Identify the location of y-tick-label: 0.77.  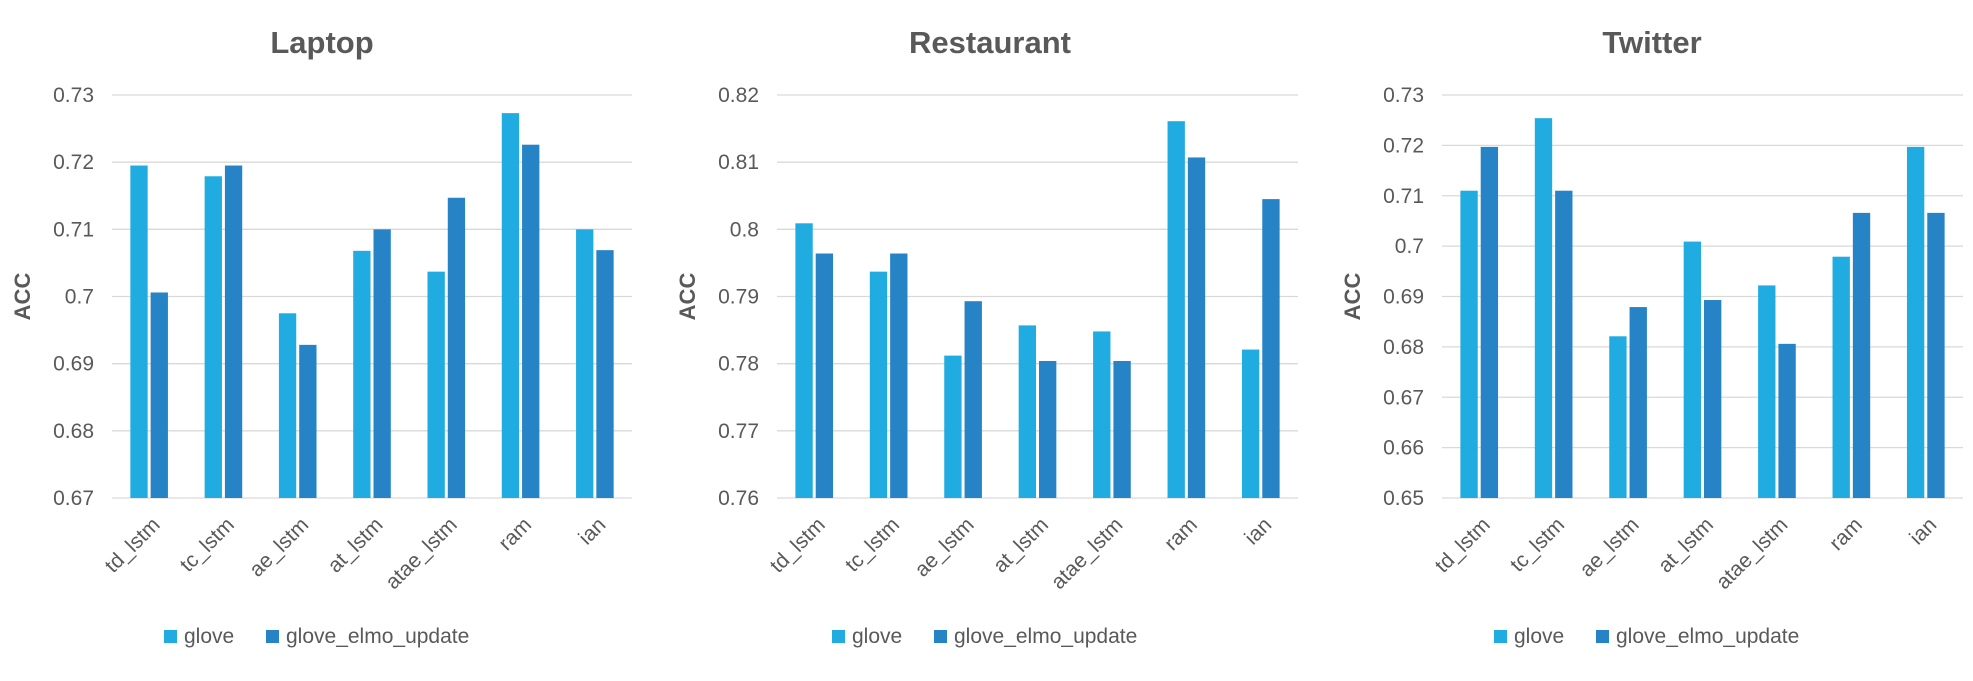
(738, 431).